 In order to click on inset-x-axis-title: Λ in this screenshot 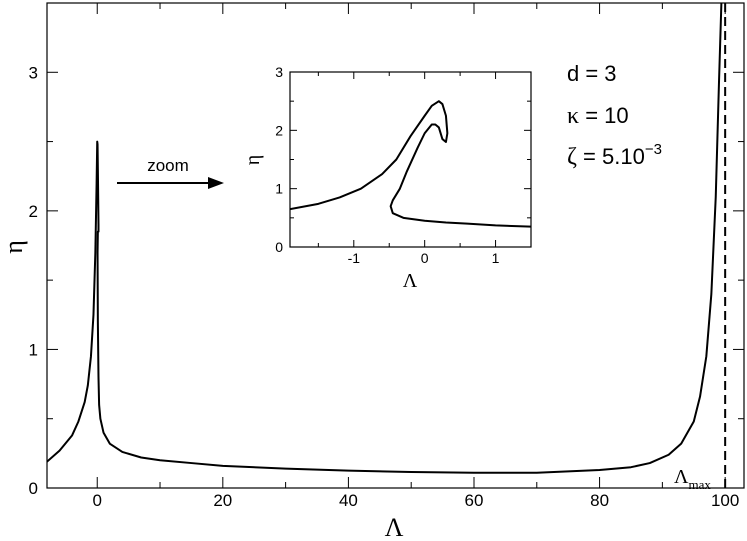, I will do `click(410, 281)`.